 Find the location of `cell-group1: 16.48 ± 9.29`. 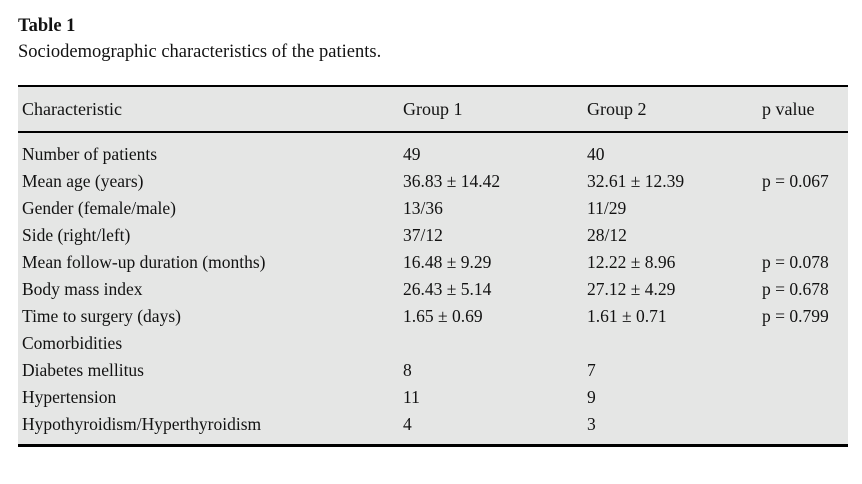

cell-group1: 16.48 ± 9.29 is located at coordinates (447, 262).